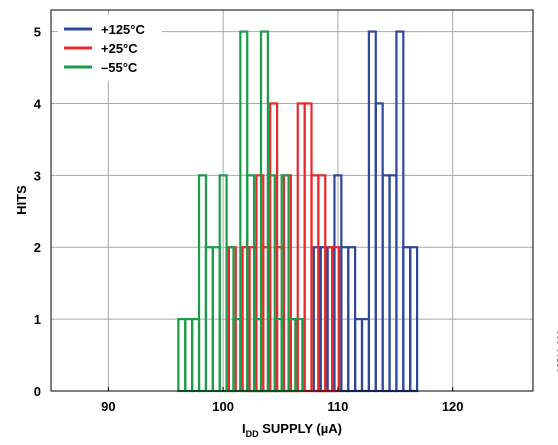  I want to click on legend: +125°C +25°C –55°C, so click(110, 48).